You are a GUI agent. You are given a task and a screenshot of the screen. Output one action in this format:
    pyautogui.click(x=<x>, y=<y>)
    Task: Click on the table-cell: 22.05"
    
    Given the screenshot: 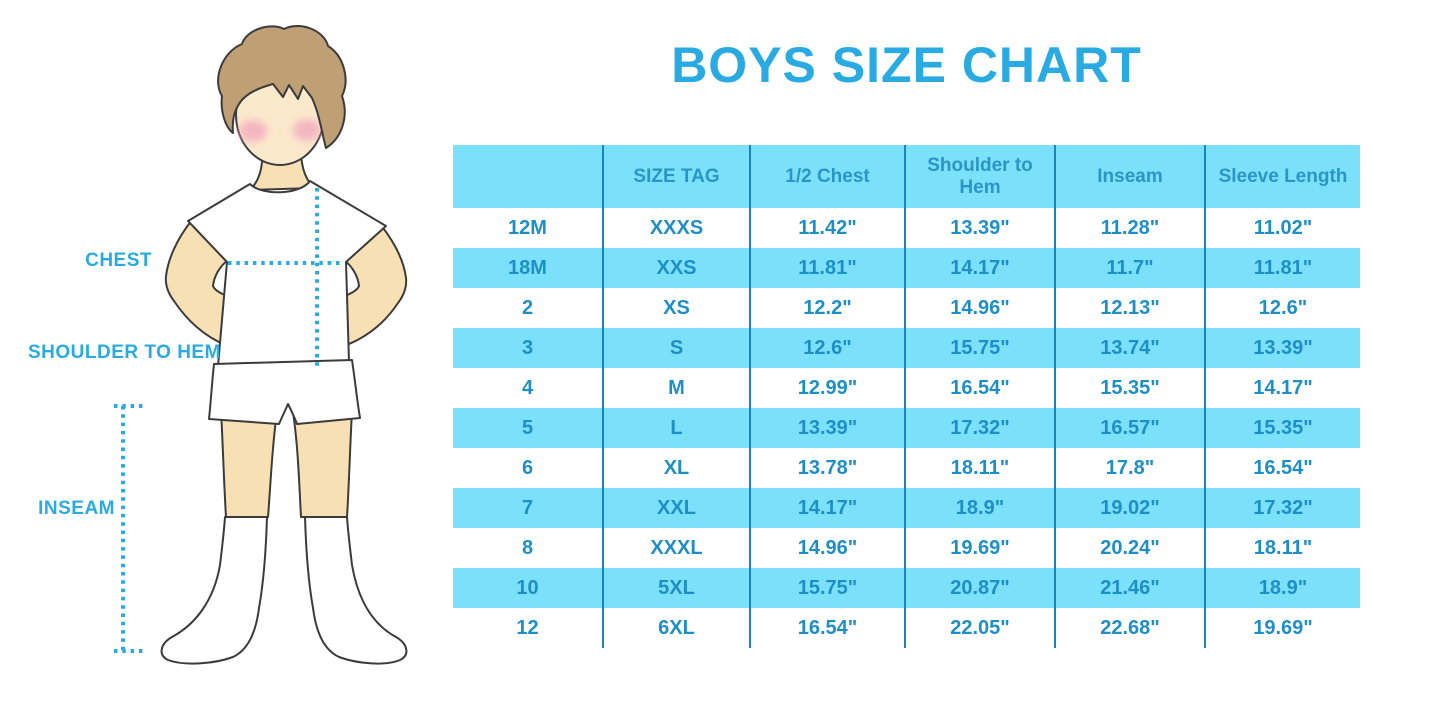 What is the action you would take?
    pyautogui.click(x=979, y=628)
    